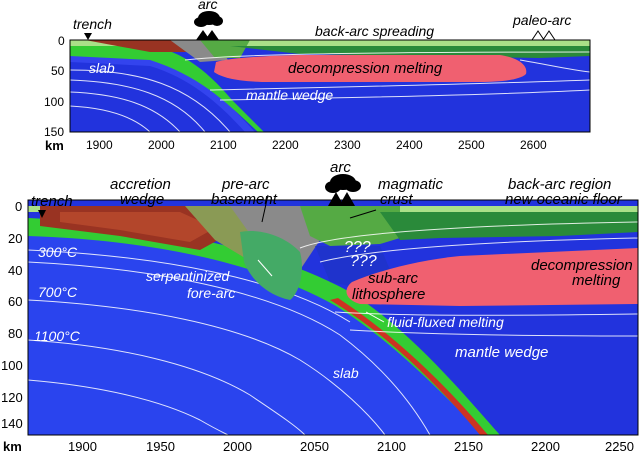  I want to click on bottom-lithosphere-label: lithosphere, so click(388, 294).